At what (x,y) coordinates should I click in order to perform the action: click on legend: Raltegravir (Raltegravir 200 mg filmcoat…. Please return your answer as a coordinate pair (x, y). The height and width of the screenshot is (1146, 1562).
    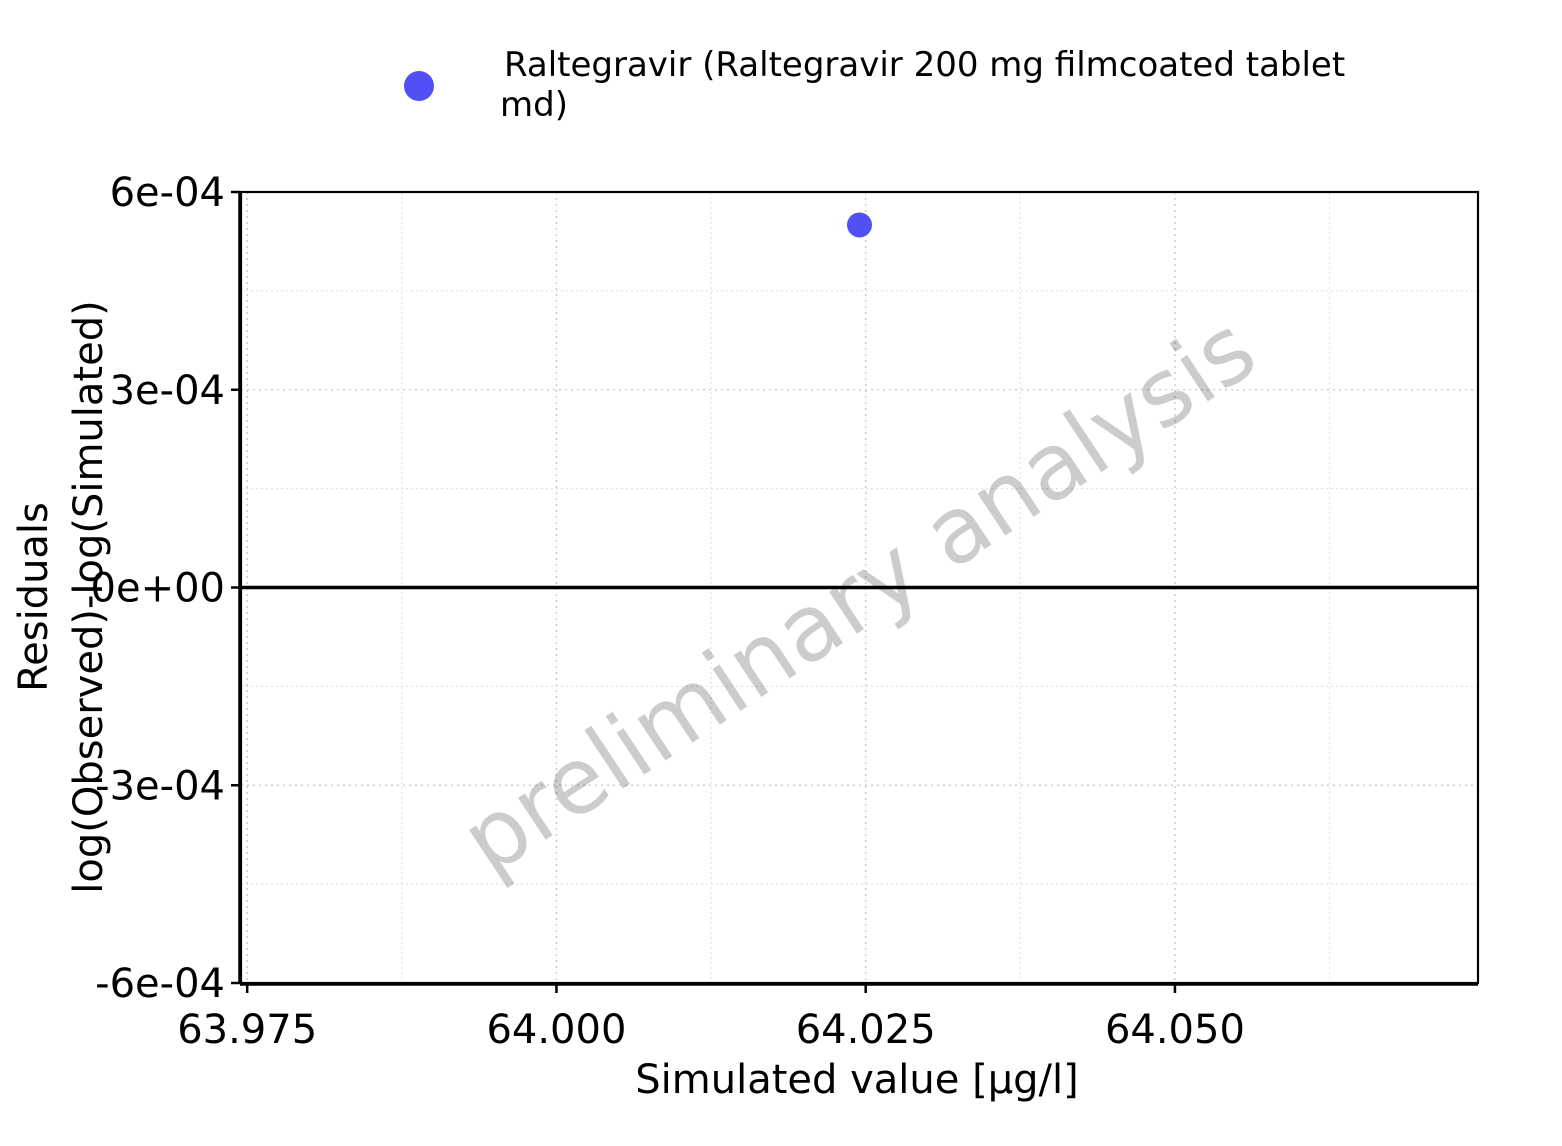
    Looking at the image, I should click on (880, 85).